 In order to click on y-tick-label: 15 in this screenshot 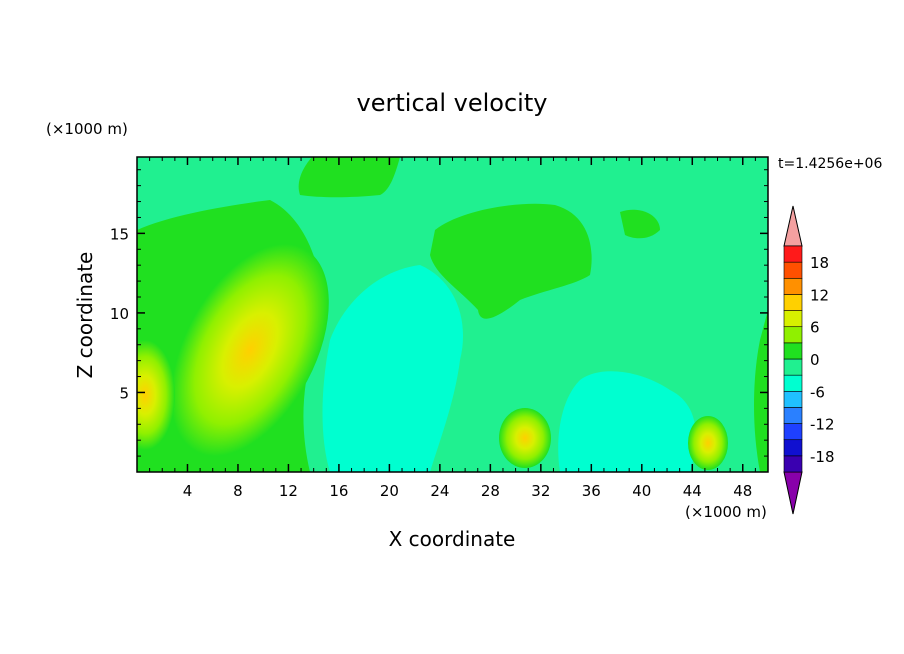, I will do `click(119, 234)`.